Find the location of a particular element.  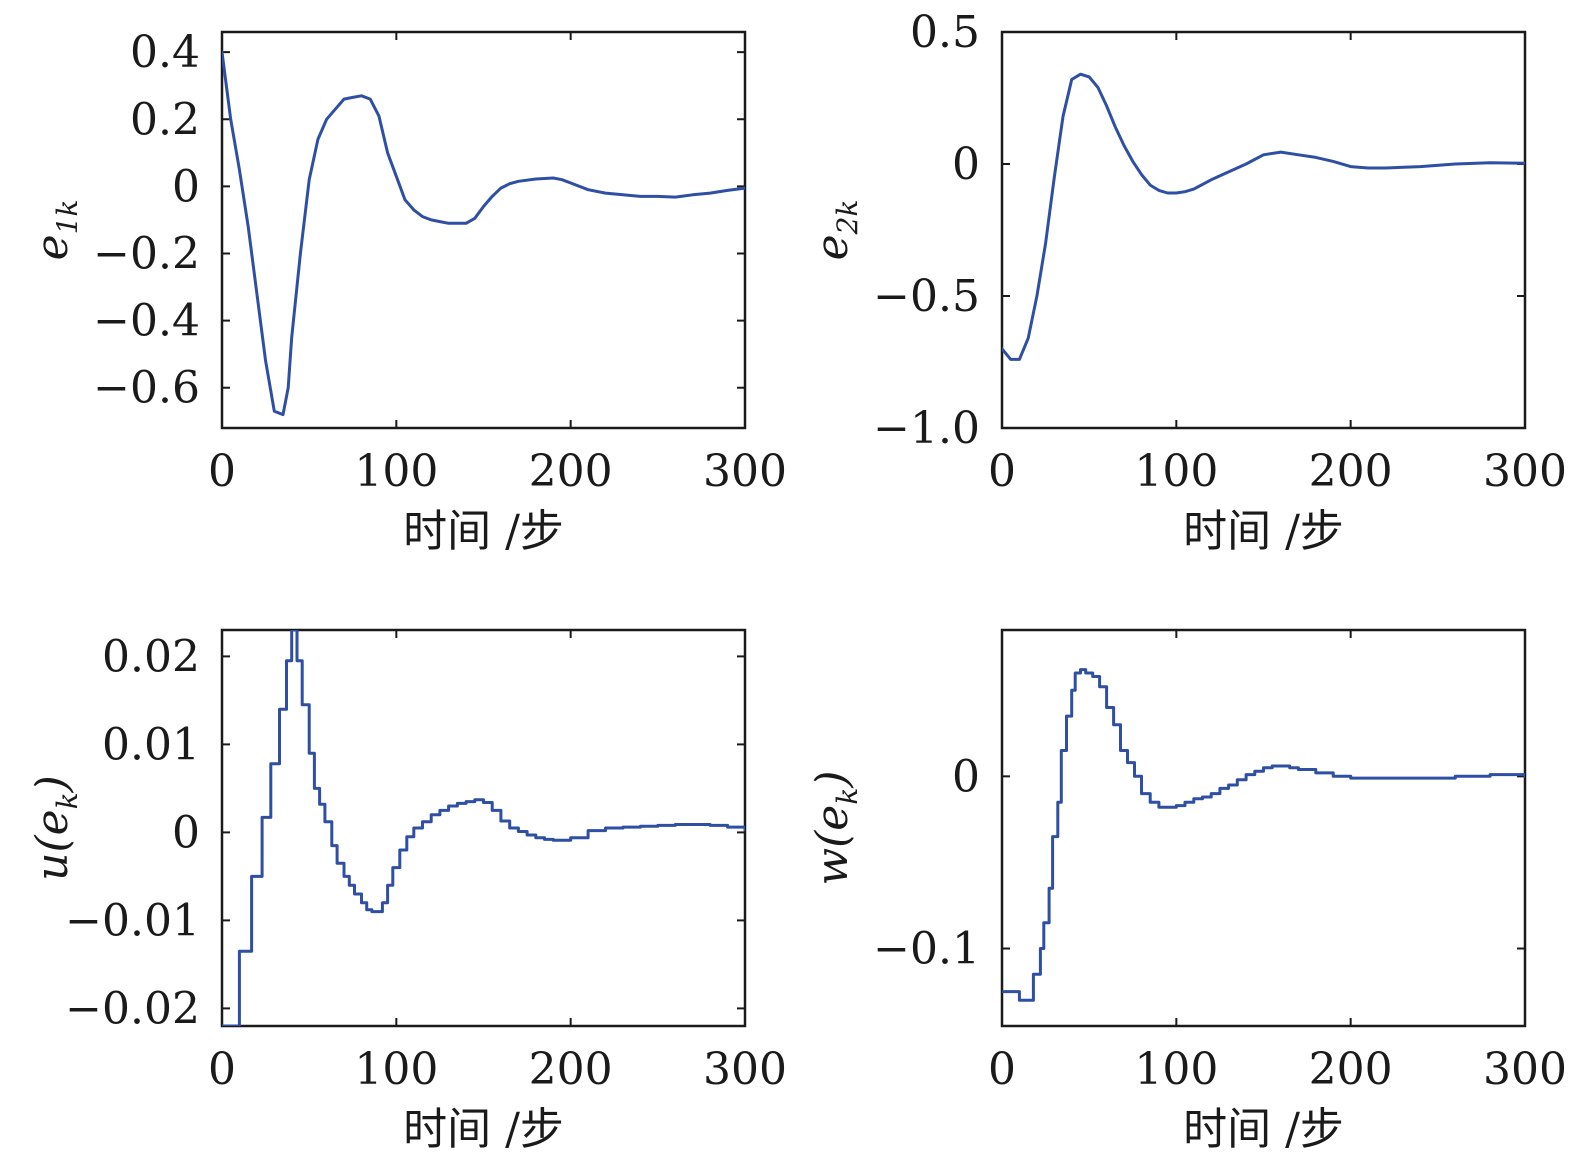

y-tick-label: −1.0 is located at coordinates (926, 428).